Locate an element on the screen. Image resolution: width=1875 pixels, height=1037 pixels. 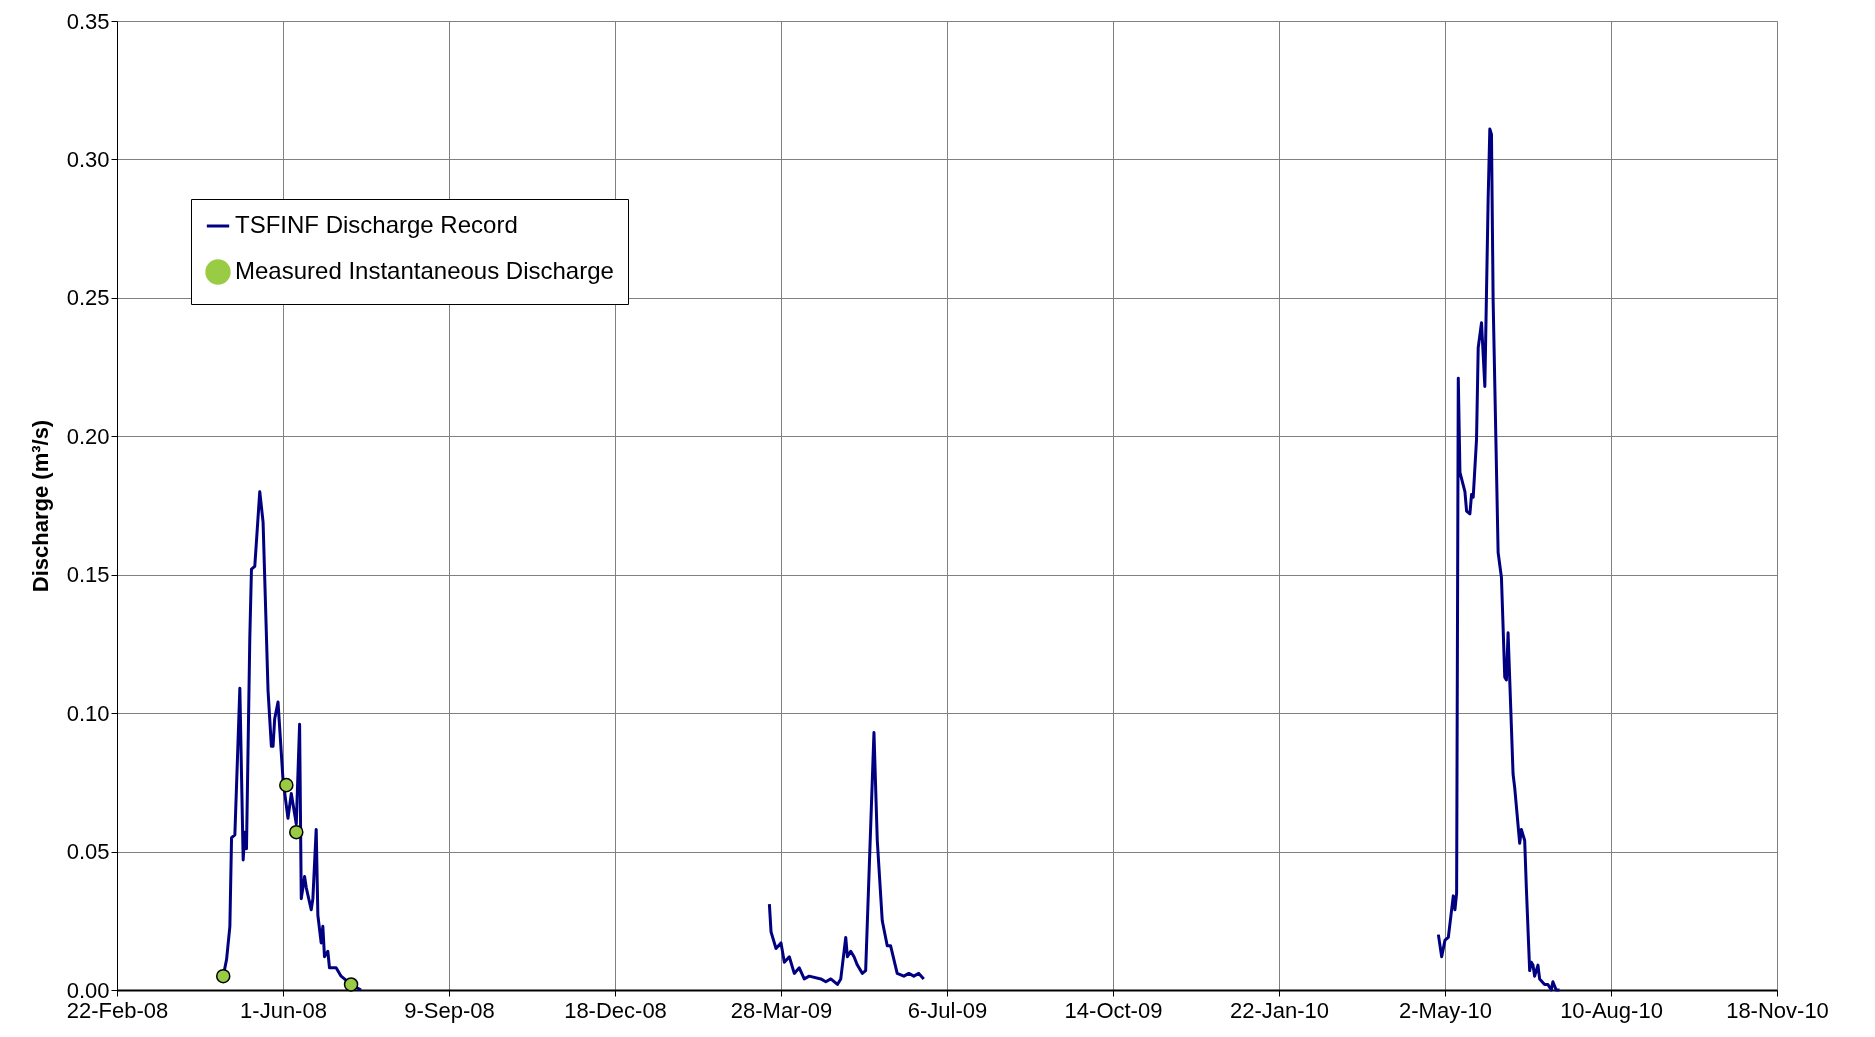
x-tick-label: 28-Mar-09 is located at coordinates (781, 1010).